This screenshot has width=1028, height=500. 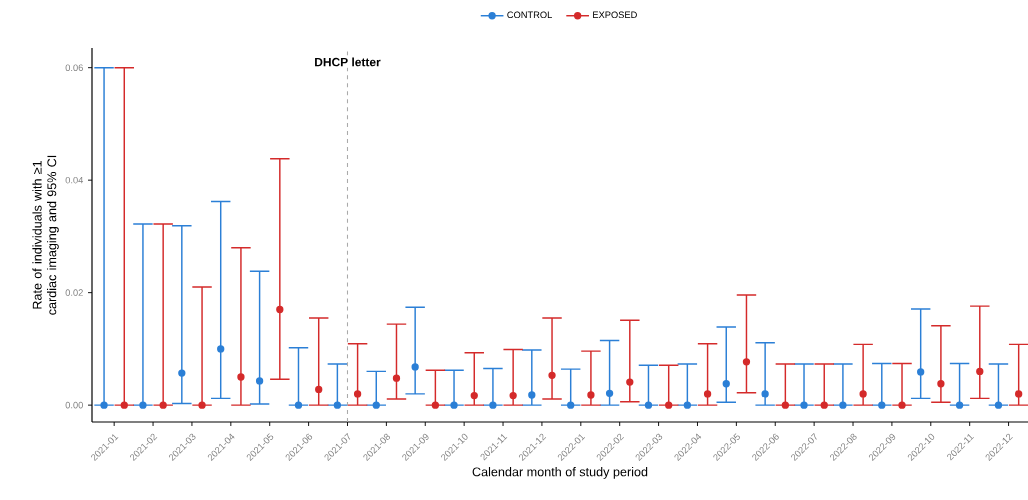 What do you see at coordinates (74, 67) in the screenshot?
I see `y-tick-label: 0.06` at bounding box center [74, 67].